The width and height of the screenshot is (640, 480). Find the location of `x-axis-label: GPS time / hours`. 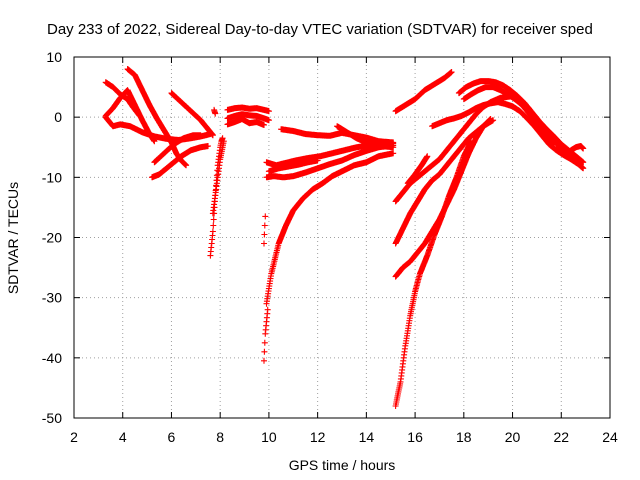

x-axis-label: GPS time / hours is located at coordinates (342, 465).